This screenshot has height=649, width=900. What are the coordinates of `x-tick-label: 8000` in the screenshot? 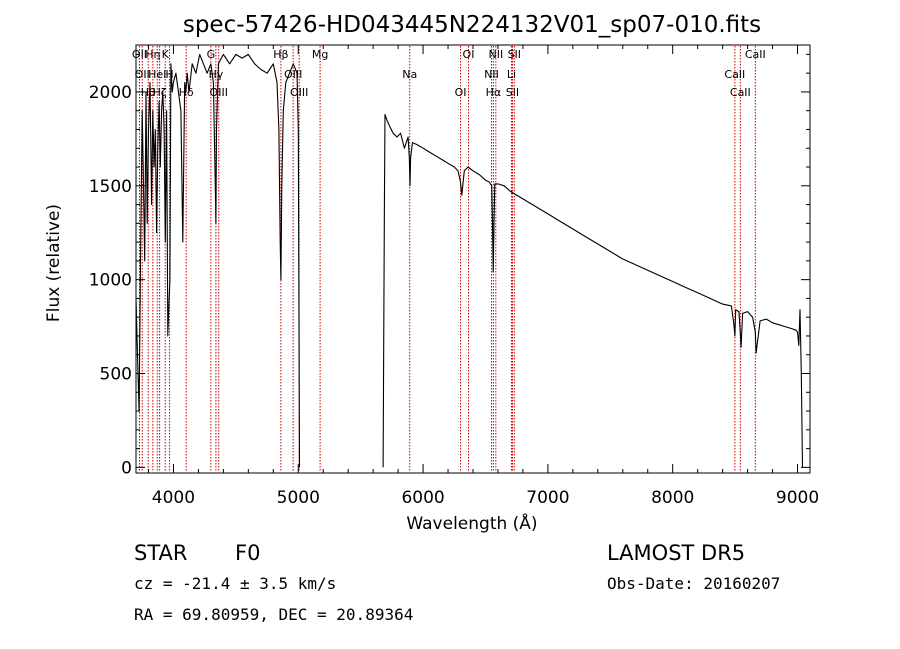 It's located at (672, 498).